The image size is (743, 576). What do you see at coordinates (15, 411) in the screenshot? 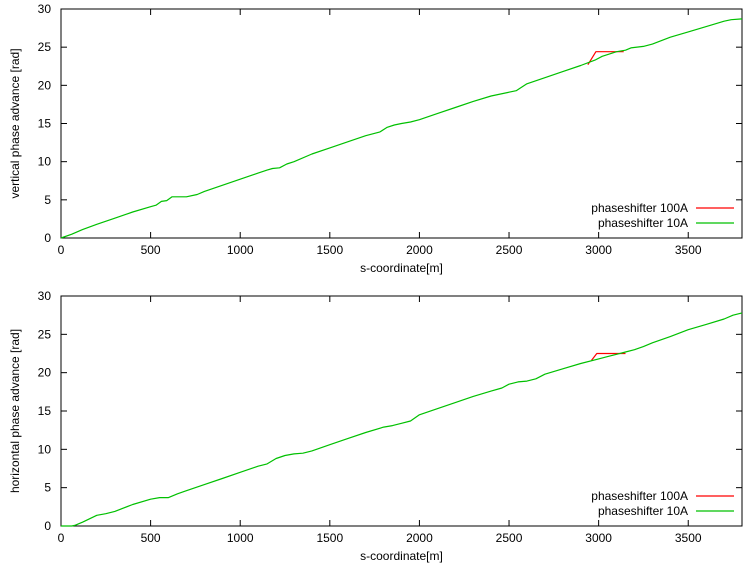
I see `y-axis-label: horizontal phase advance [rad]` at bounding box center [15, 411].